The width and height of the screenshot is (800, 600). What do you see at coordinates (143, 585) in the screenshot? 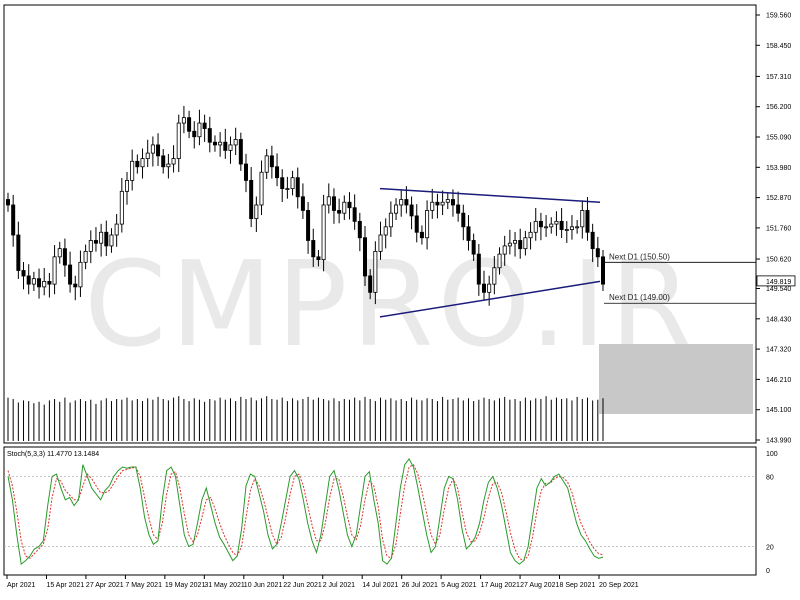
I see `date-label: 7 May 2021` at bounding box center [143, 585].